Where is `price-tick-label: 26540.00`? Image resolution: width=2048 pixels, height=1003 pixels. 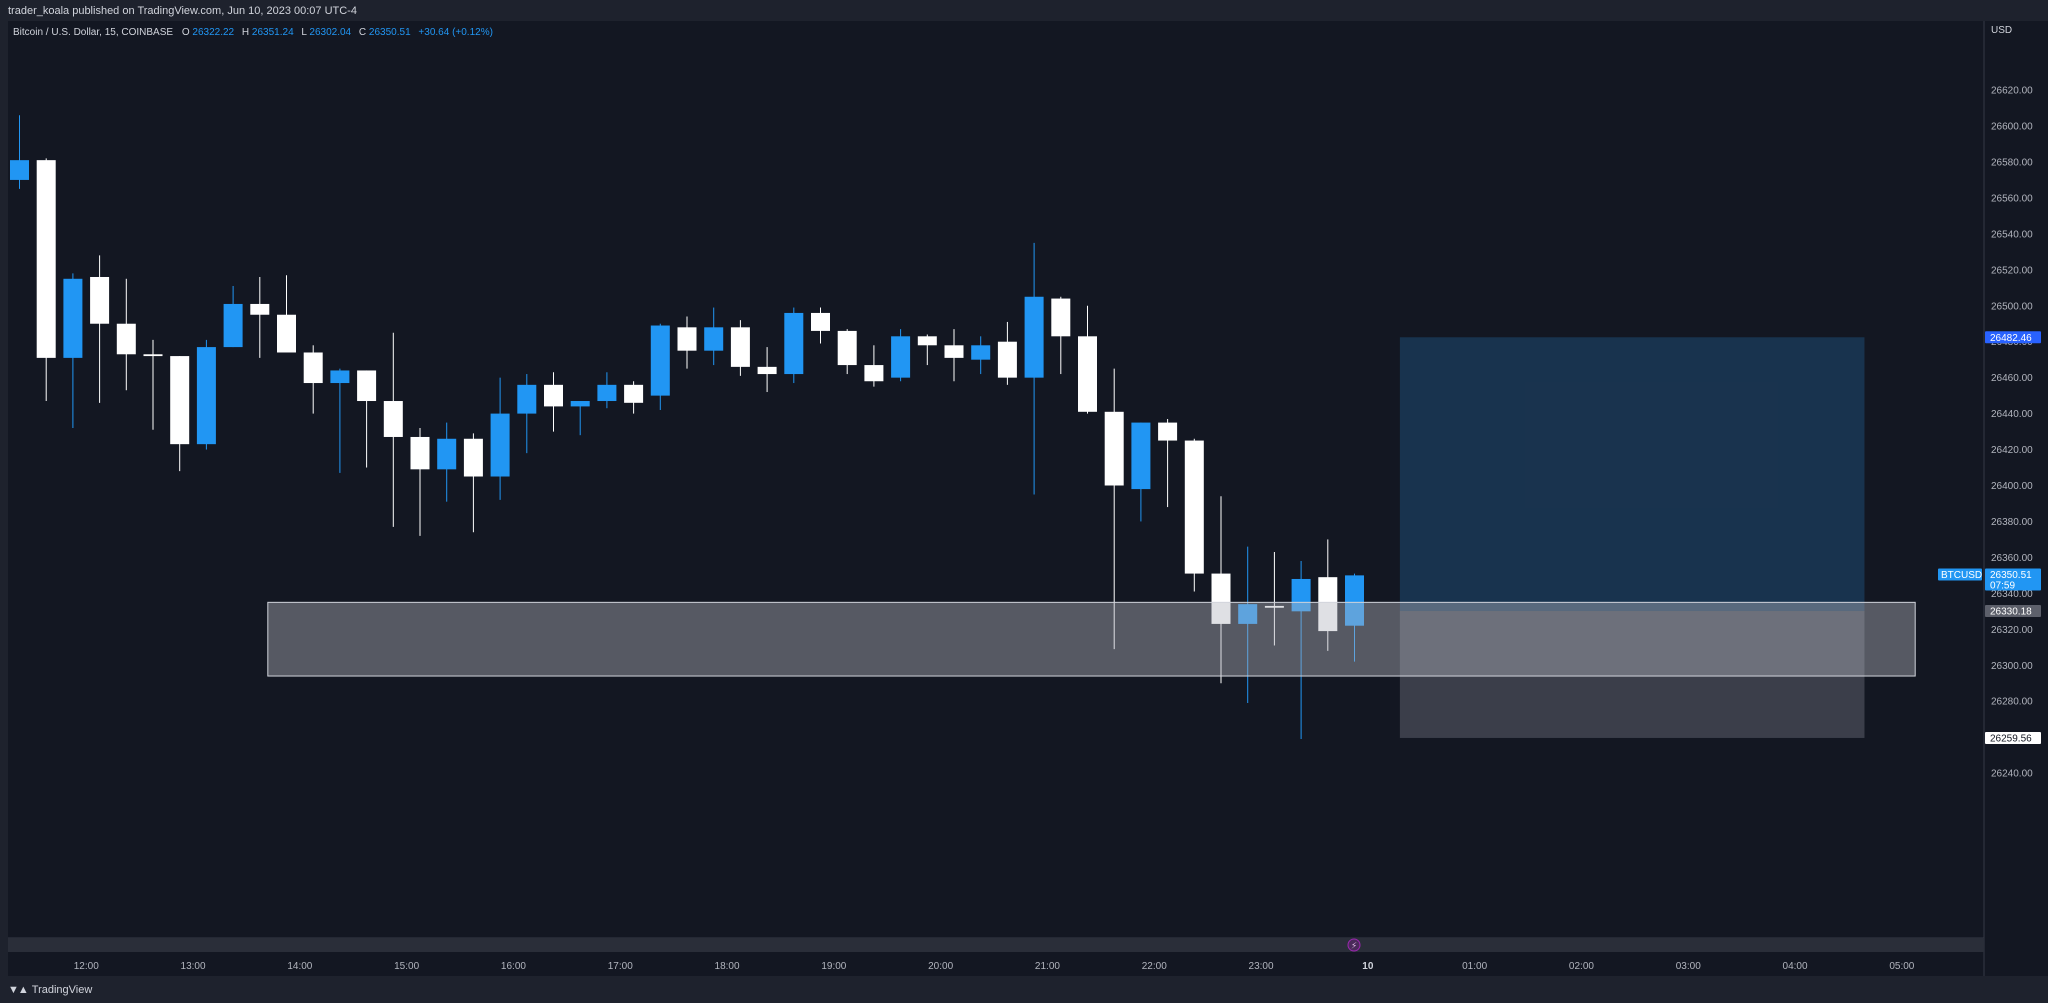
price-tick-label: 26540.00 is located at coordinates (2012, 234).